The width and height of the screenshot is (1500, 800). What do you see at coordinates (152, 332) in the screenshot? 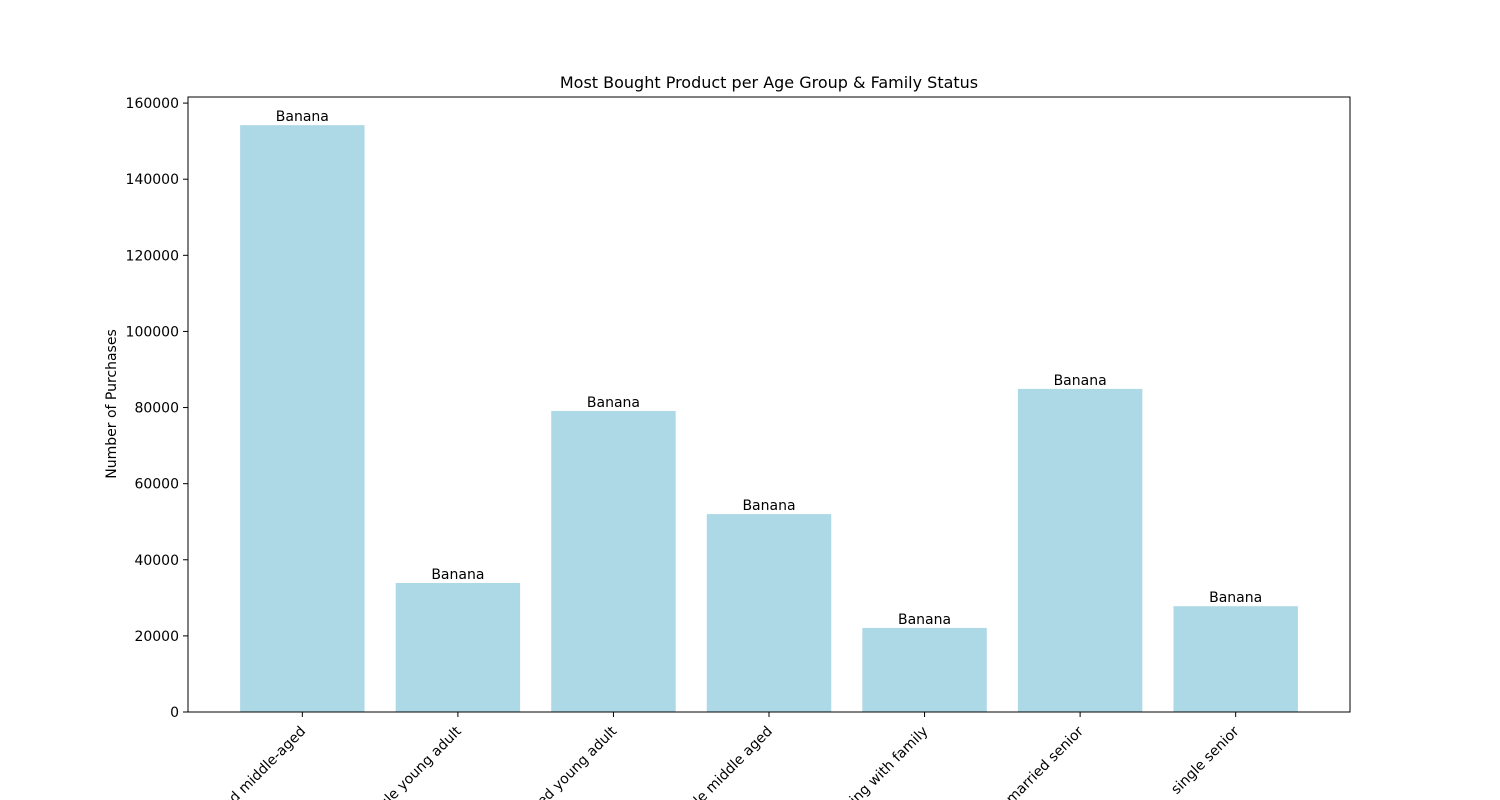
I see `y-tick-label: 100000` at bounding box center [152, 332].